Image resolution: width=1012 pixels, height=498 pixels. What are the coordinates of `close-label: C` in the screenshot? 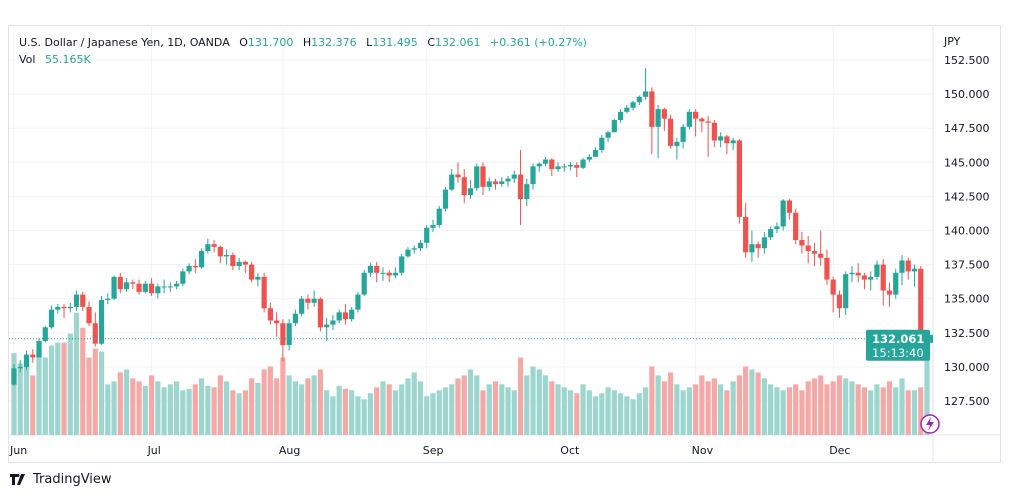 It's located at (431, 42).